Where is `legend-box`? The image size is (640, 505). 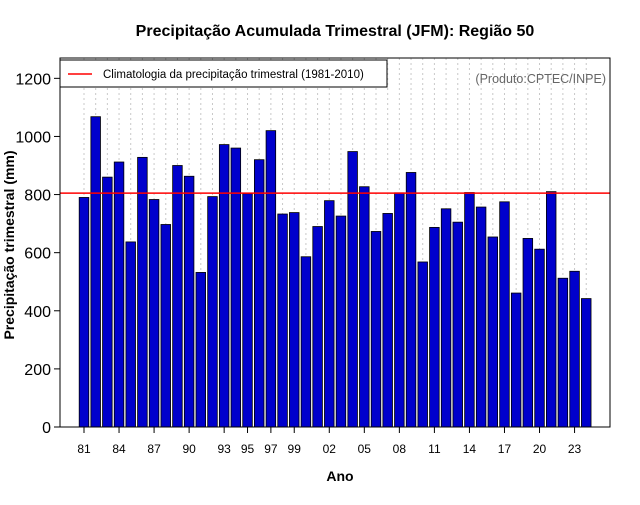 legend-box is located at coordinates (223, 73).